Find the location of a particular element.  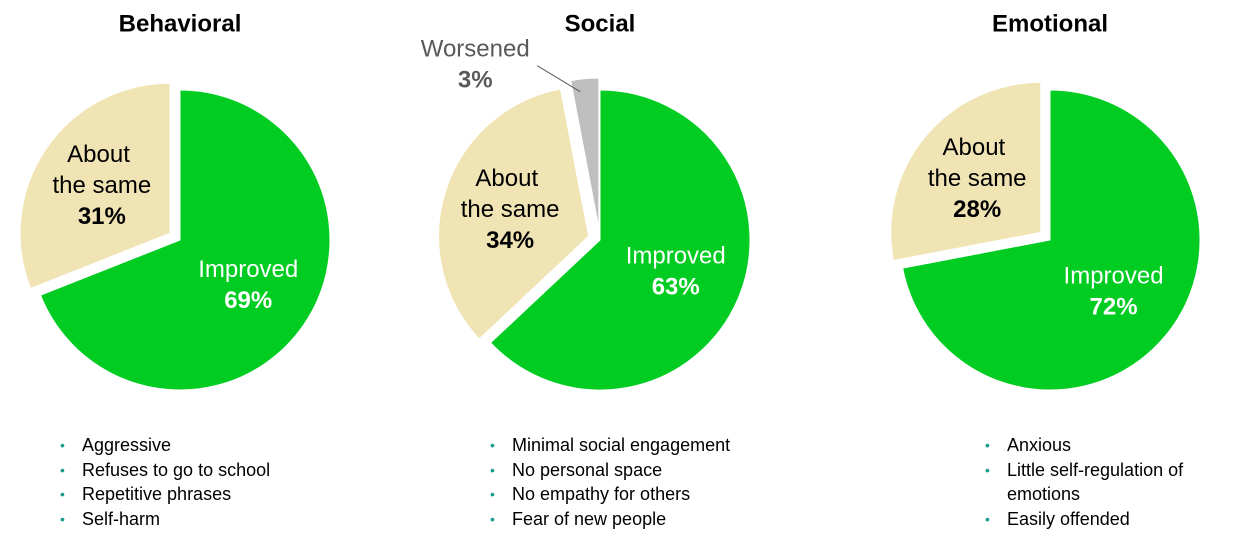

bullet-item: Repetitive phrases is located at coordinates (210, 494).